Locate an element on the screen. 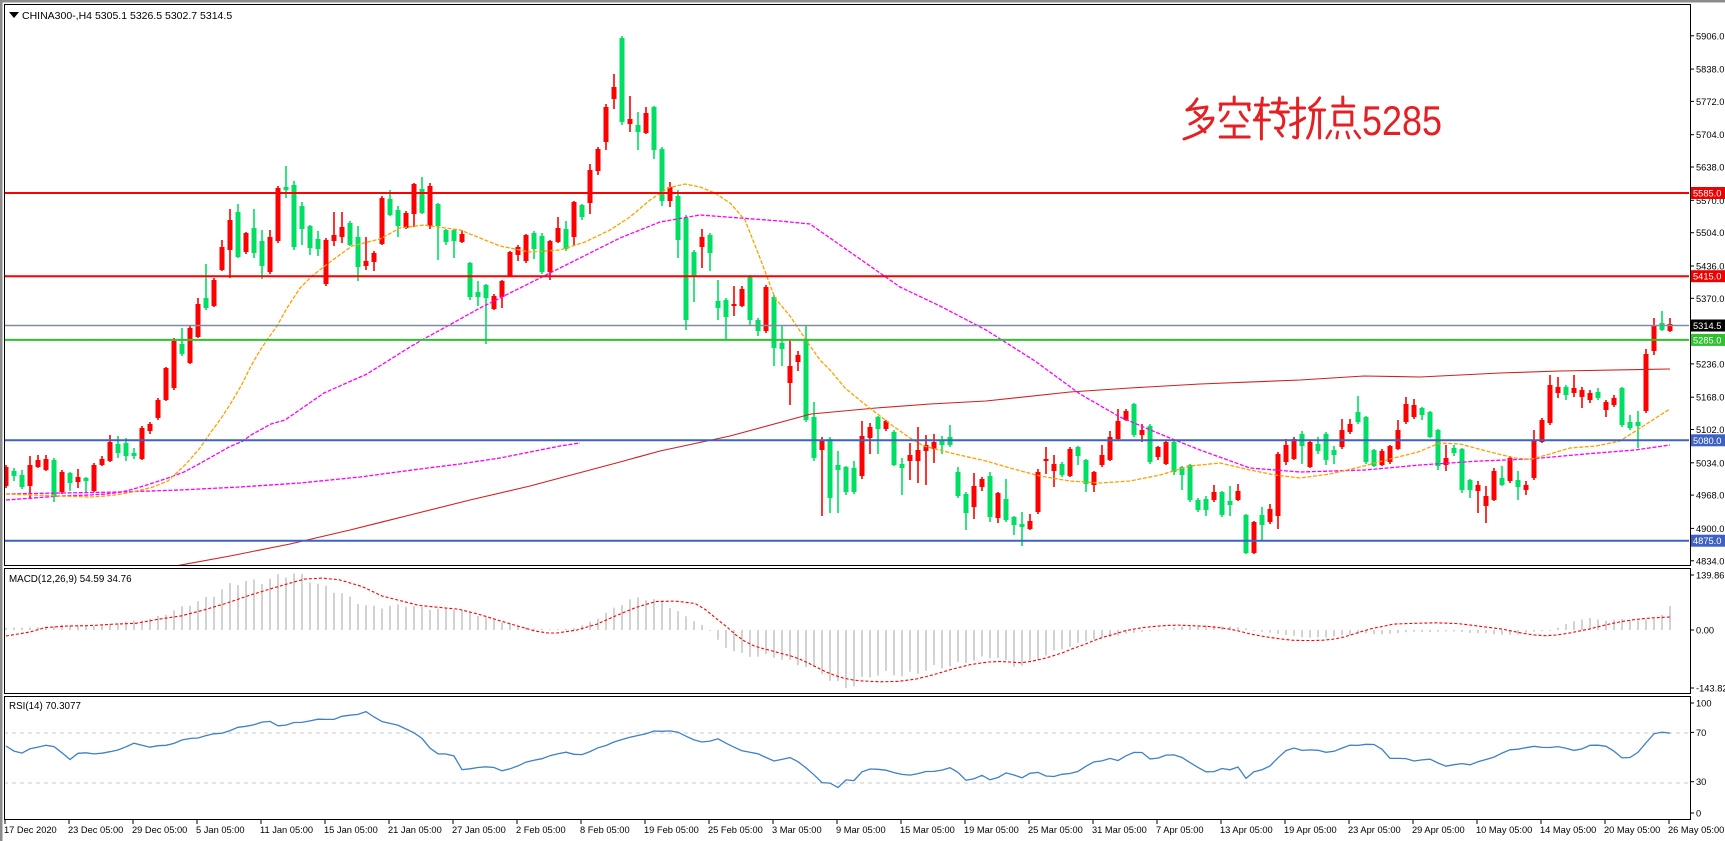 This screenshot has width=1725, height=841. svg-text: 4968.0 is located at coordinates (1710, 496).